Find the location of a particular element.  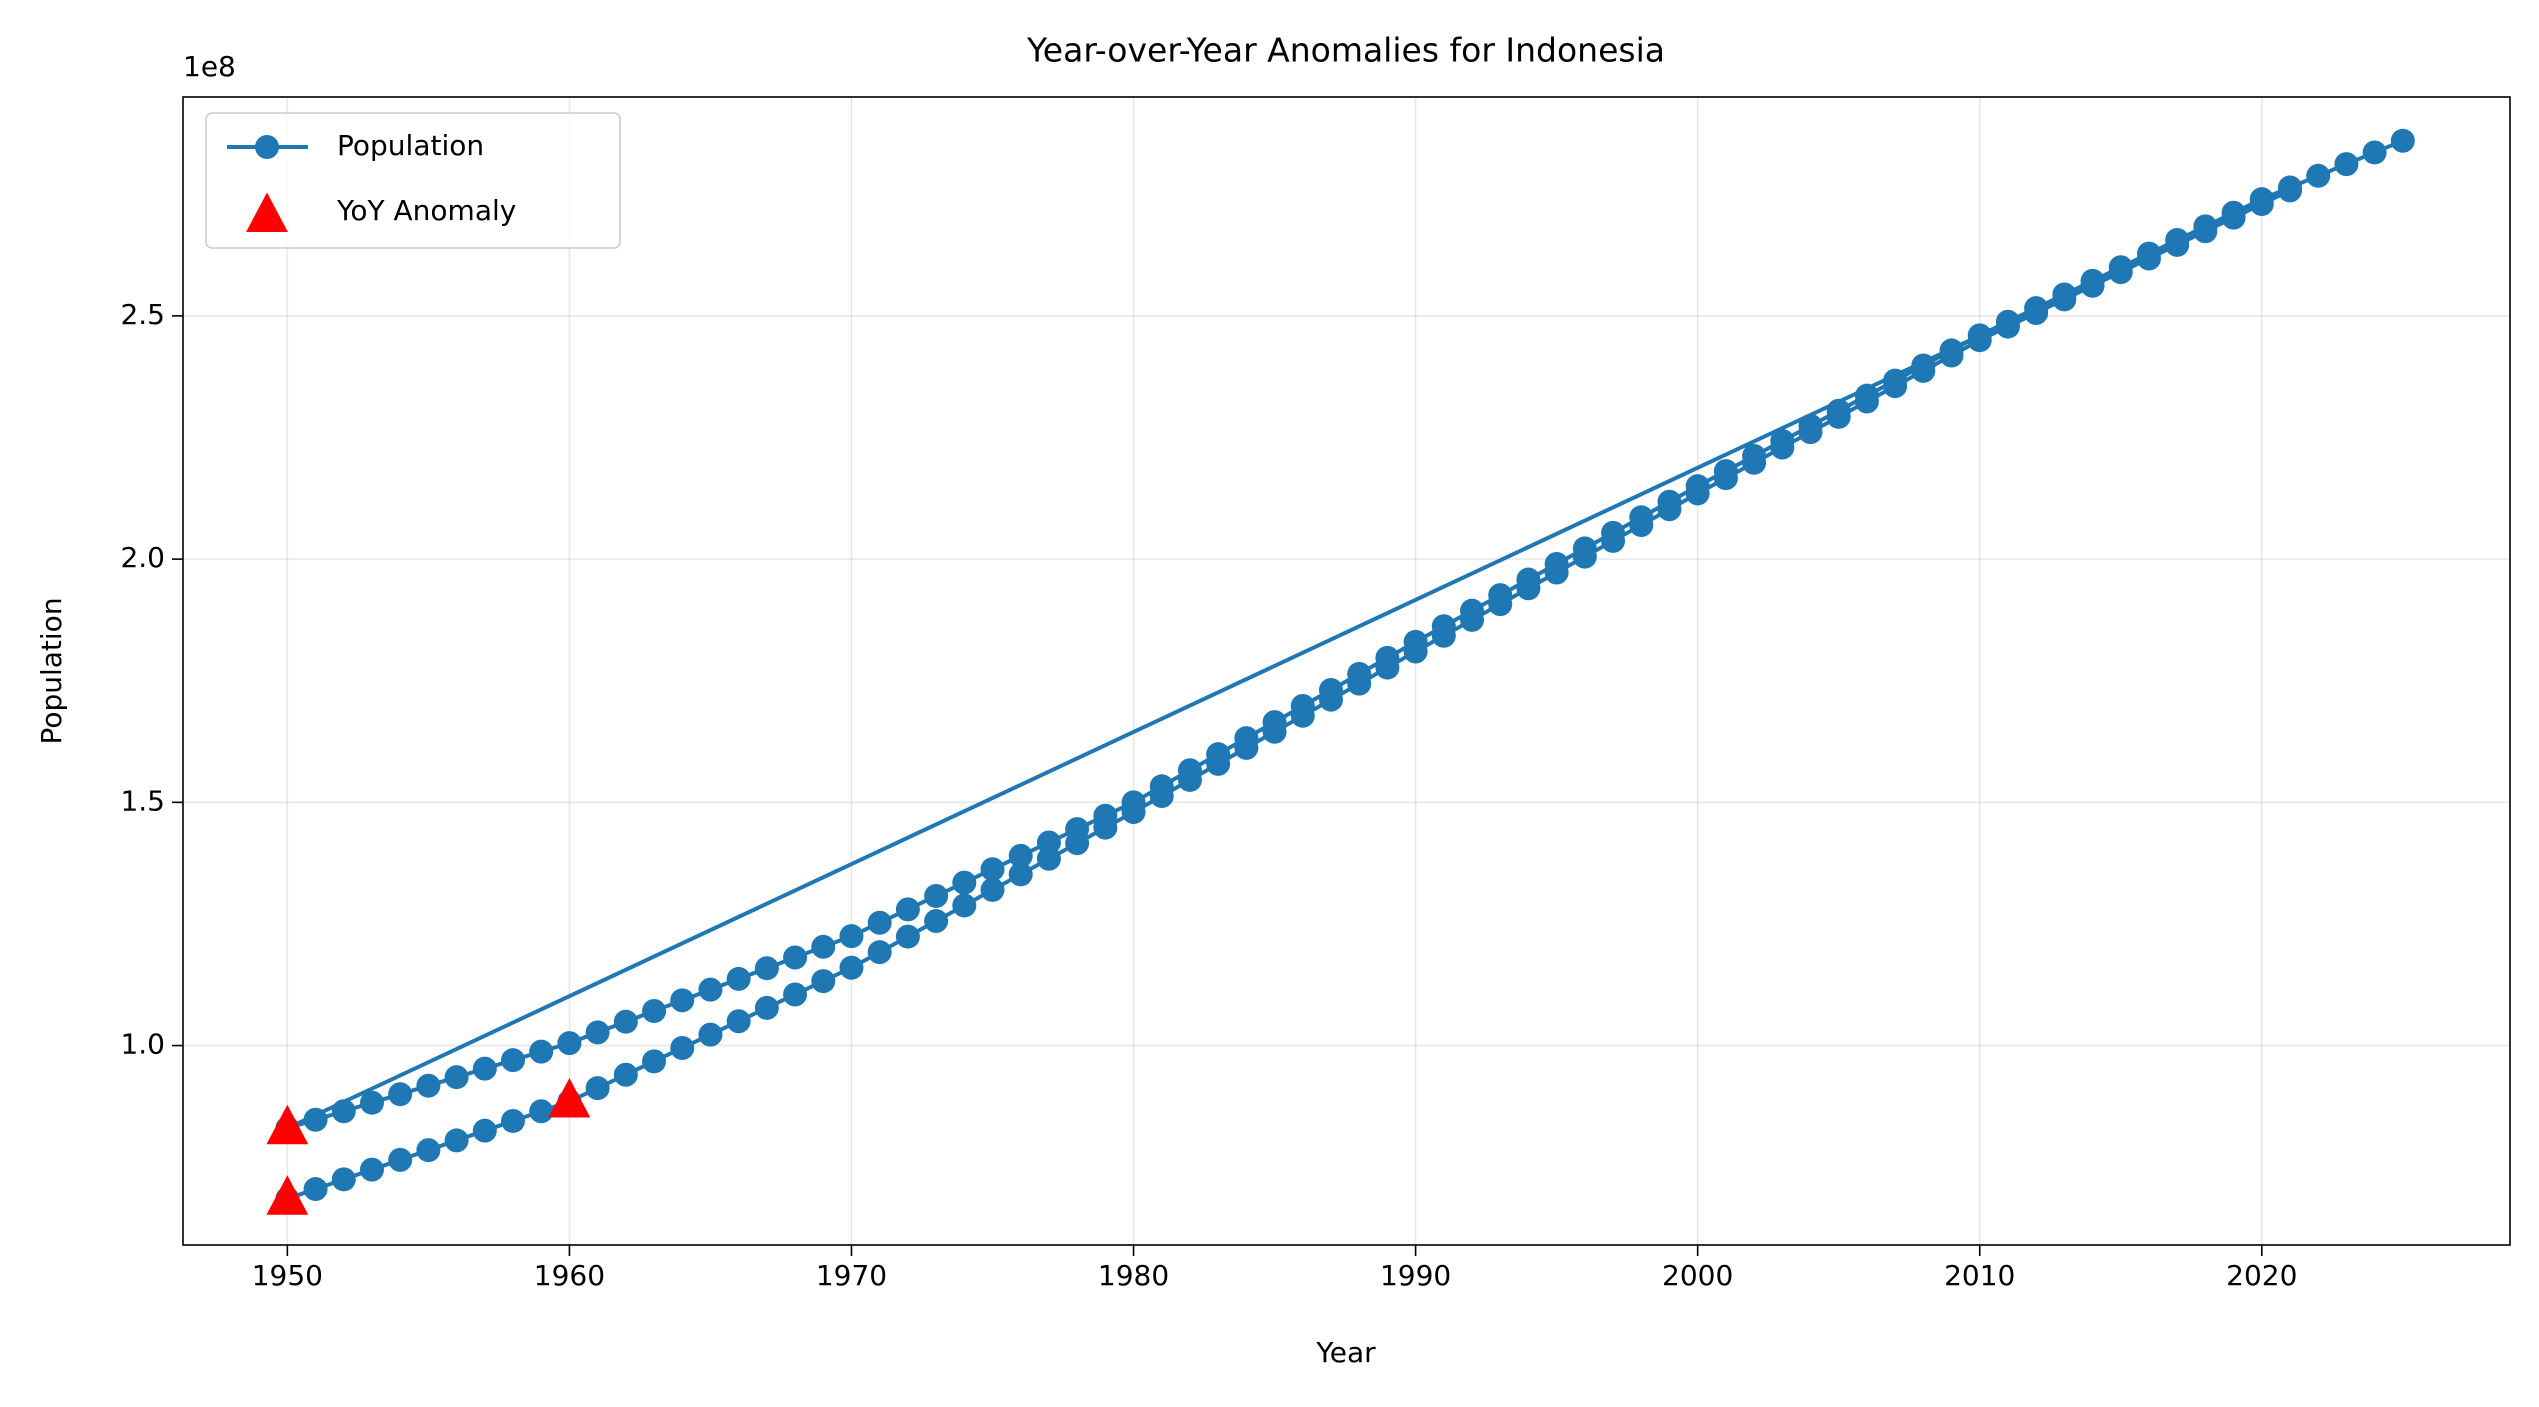

x-tick-label: 2000 is located at coordinates (1697, 1275).